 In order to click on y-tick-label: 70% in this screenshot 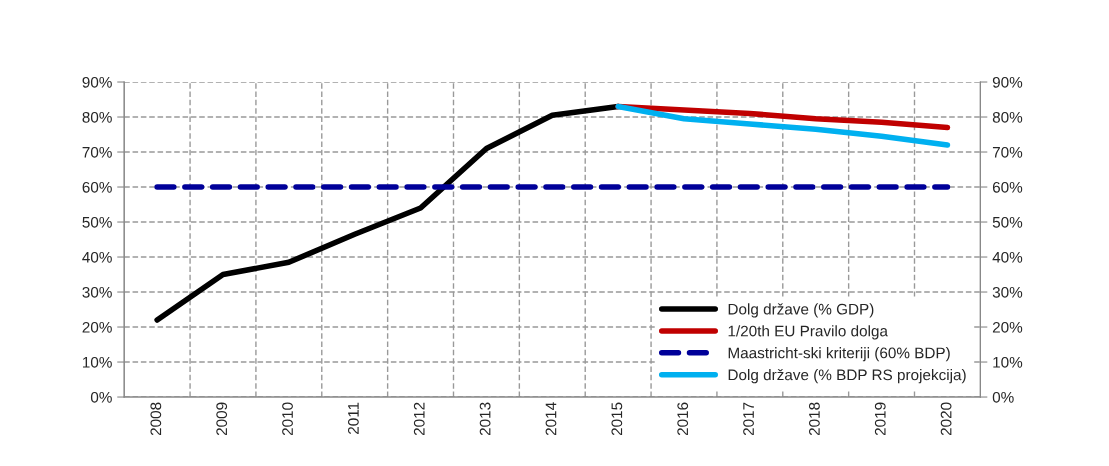, I will do `click(97, 152)`.